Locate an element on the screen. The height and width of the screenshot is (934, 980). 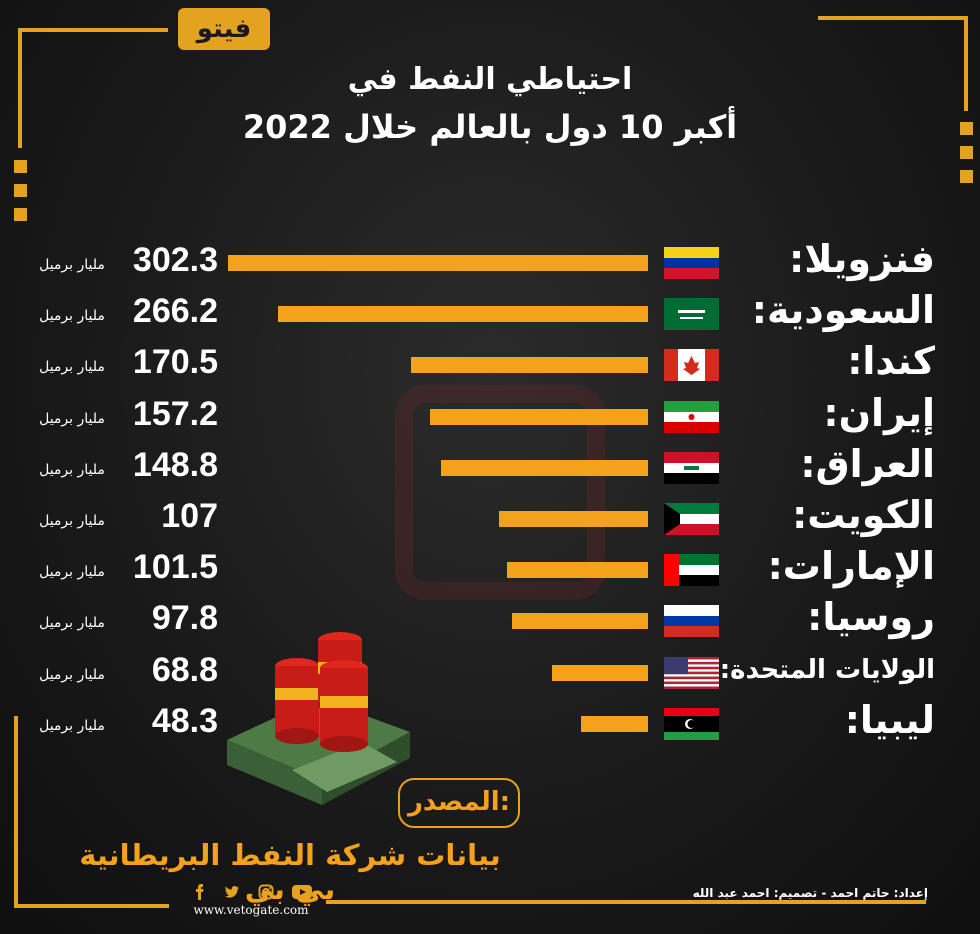
flag-kuwait-icon is located at coordinates (691, 519).